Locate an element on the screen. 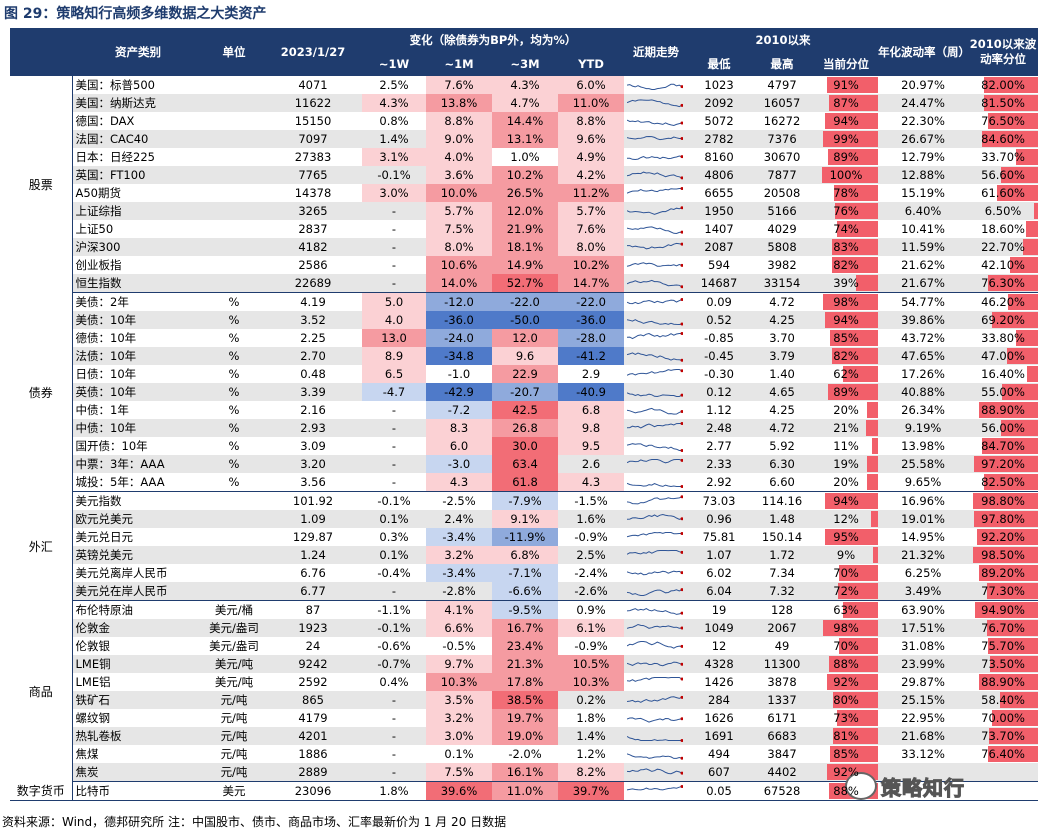 The image size is (1044, 832). current-percentile-value: 11% is located at coordinates (846, 446).